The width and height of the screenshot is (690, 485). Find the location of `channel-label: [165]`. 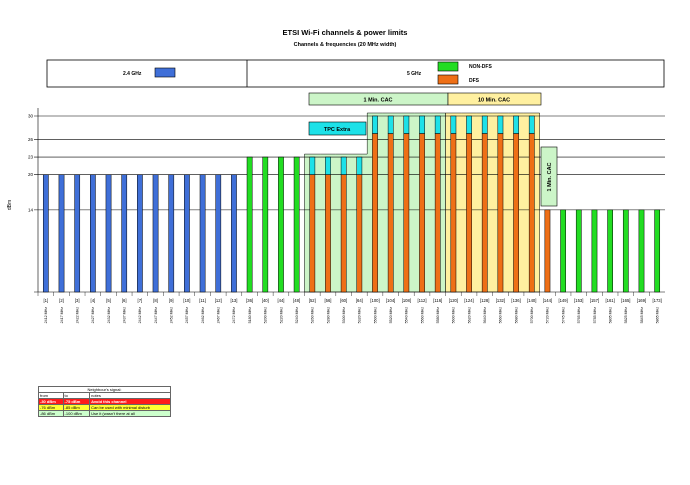

channel-label: [165] is located at coordinates (625, 300).